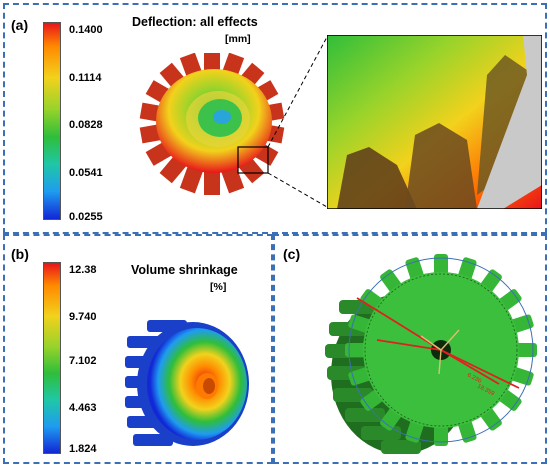  I want to click on shrinkage-scale-tick-3: 7.102, so click(83, 361).